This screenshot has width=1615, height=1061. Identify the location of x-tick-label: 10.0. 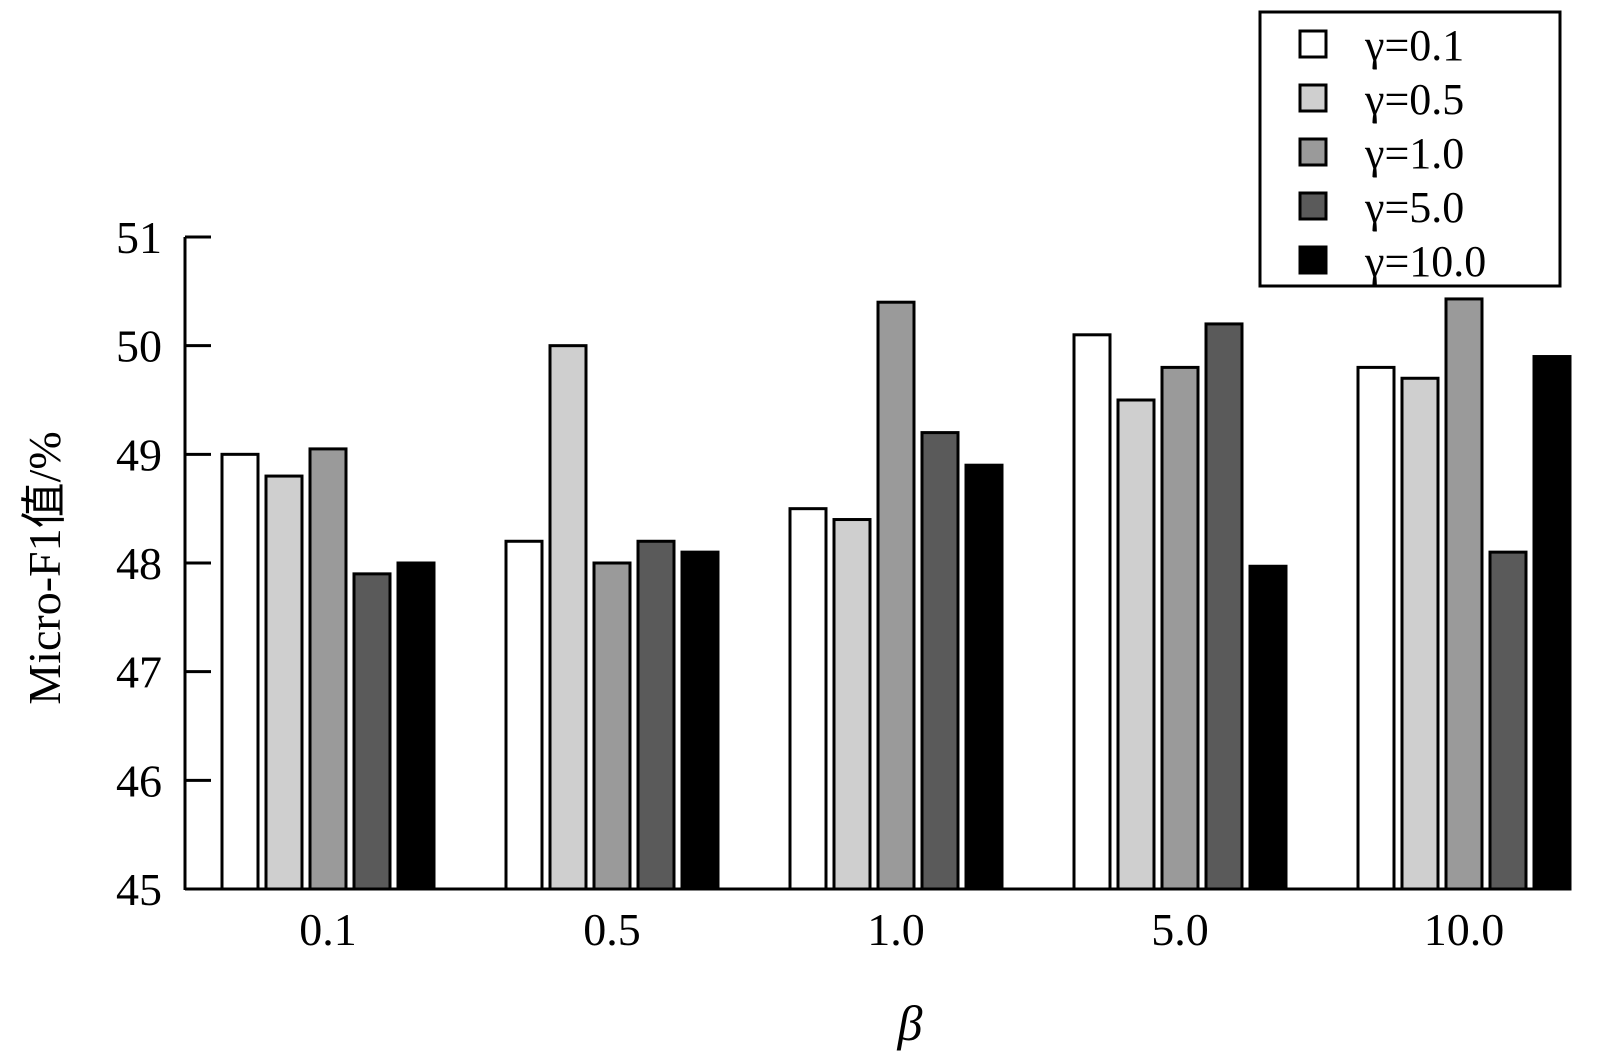
(1464, 929).